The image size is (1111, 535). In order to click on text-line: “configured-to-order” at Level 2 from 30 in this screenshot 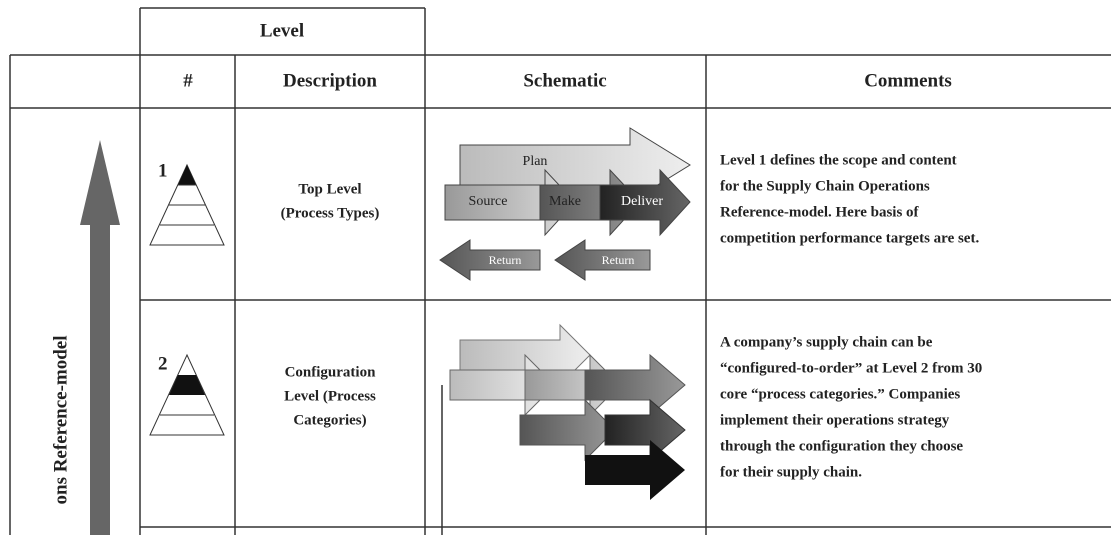, I will do `click(851, 368)`.